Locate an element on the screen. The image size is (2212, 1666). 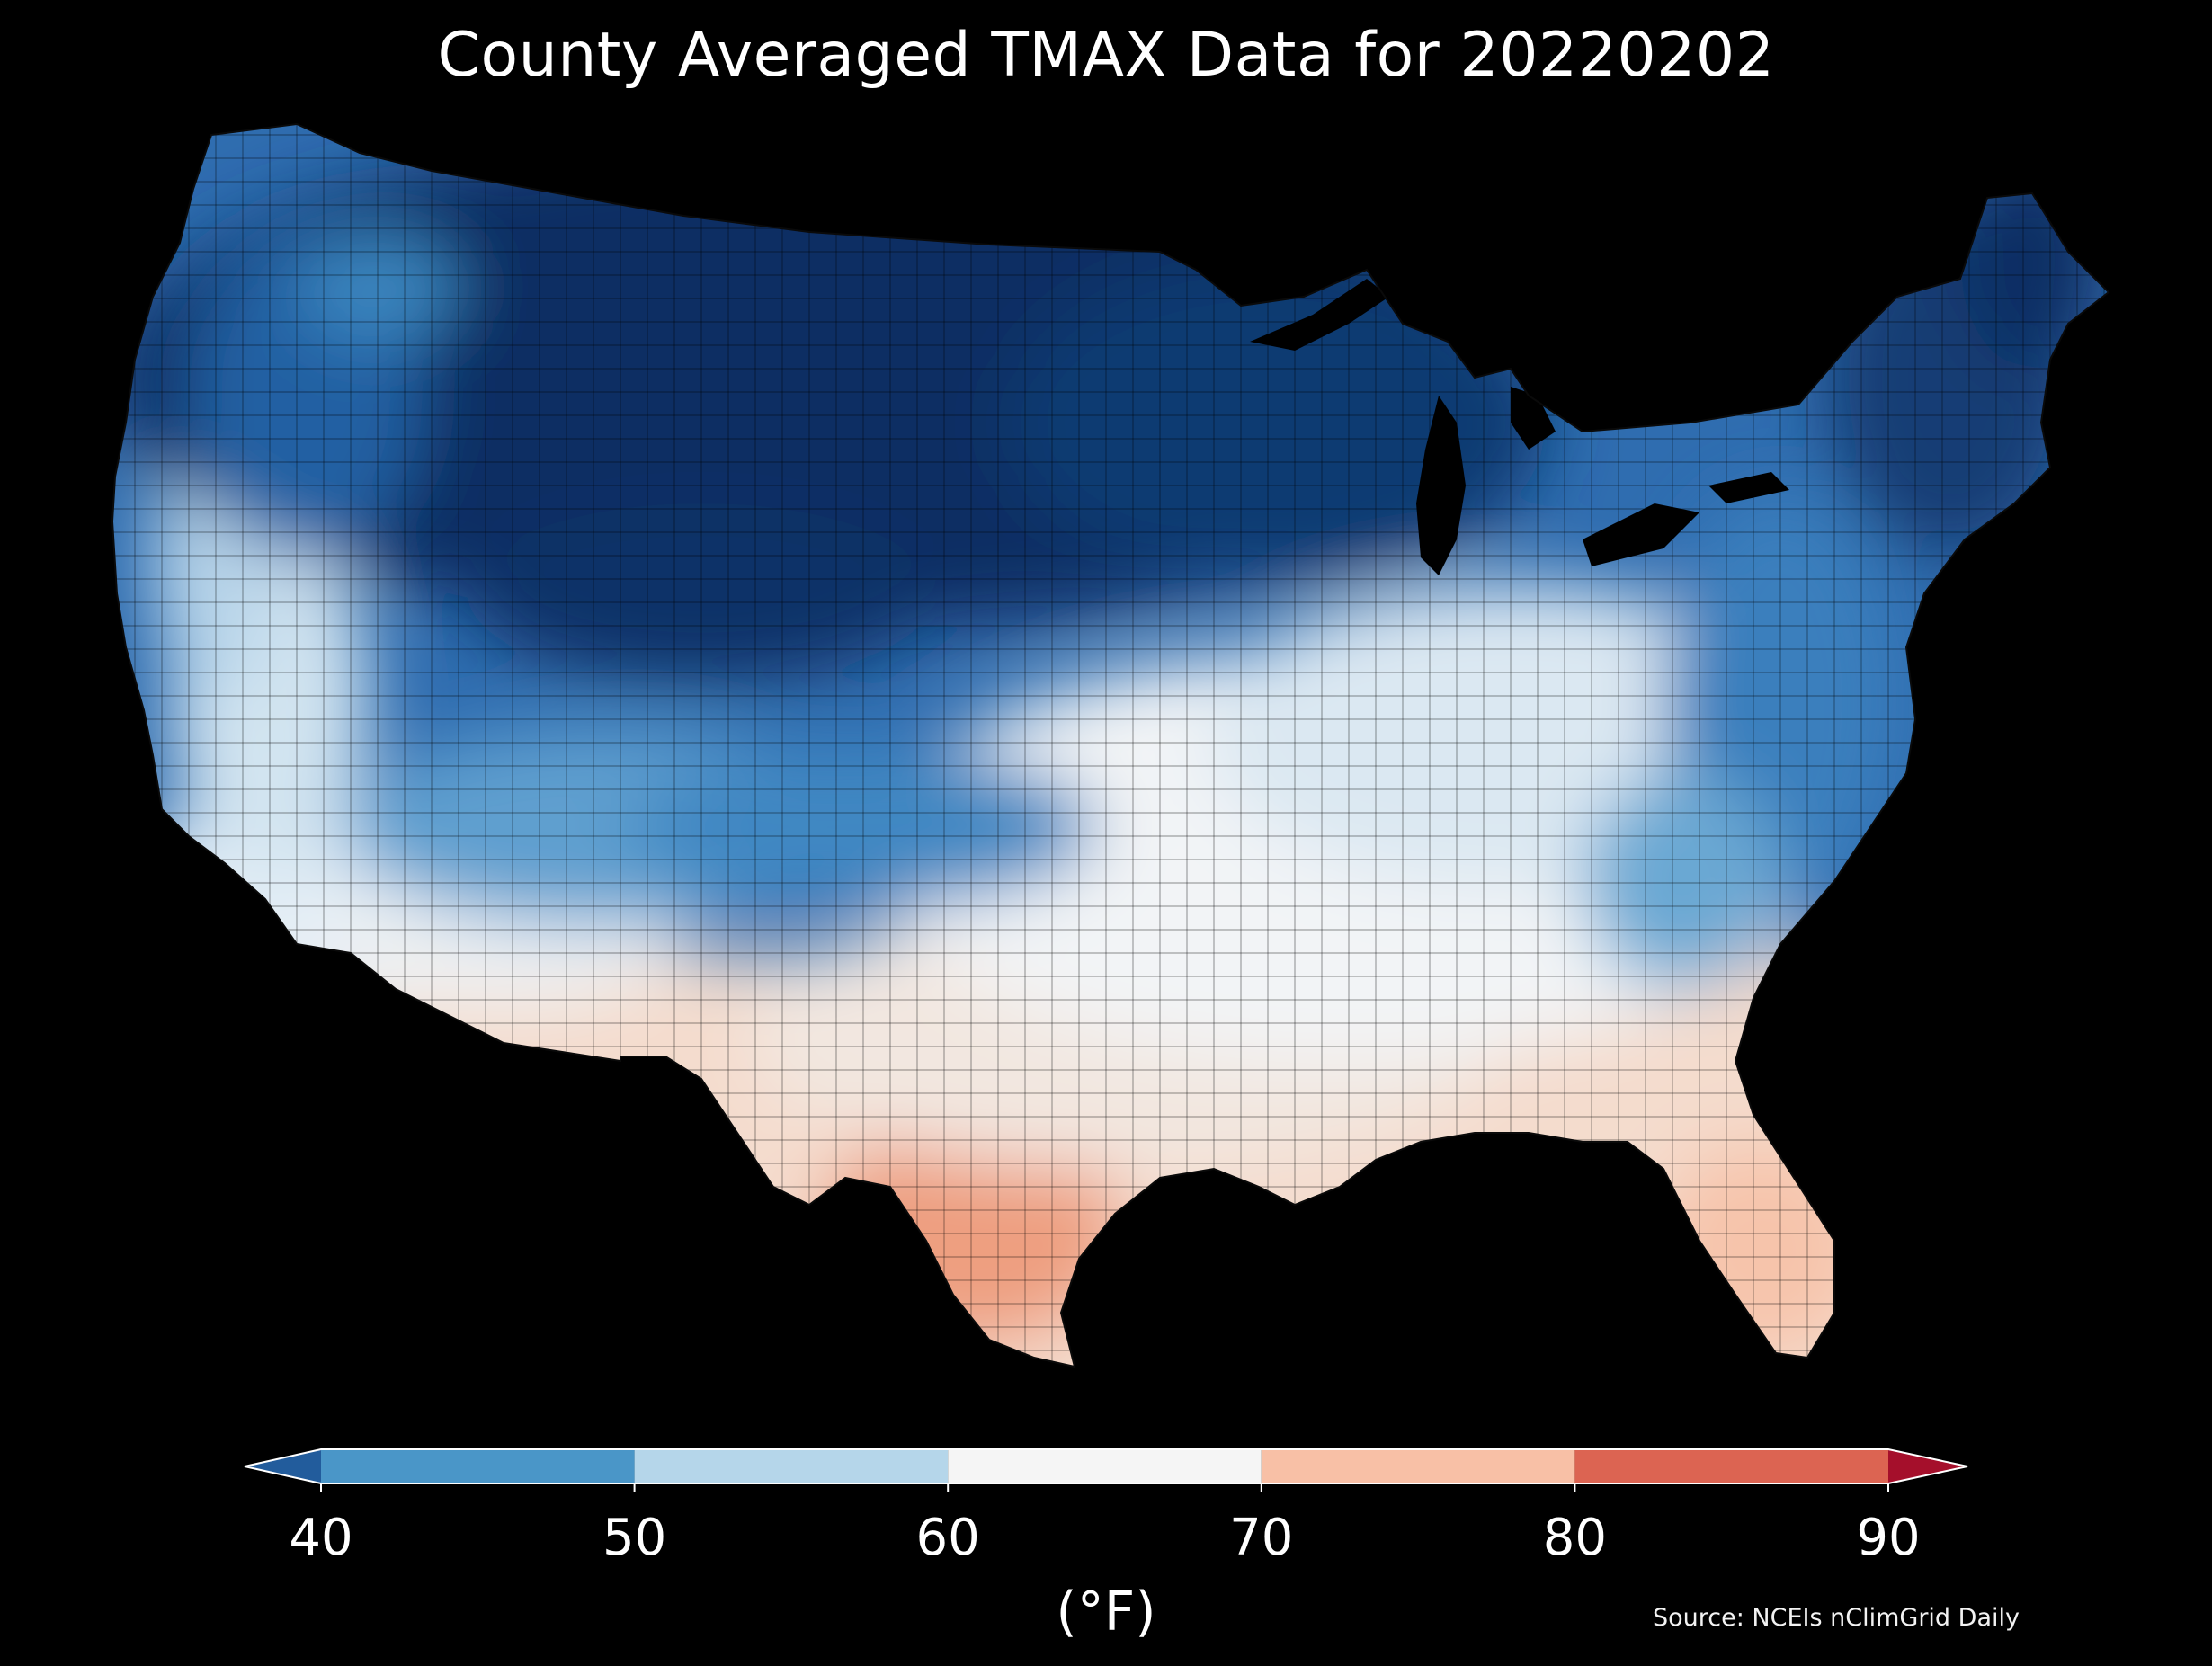
colorbar-tick-label: 80 is located at coordinates (1575, 1538).